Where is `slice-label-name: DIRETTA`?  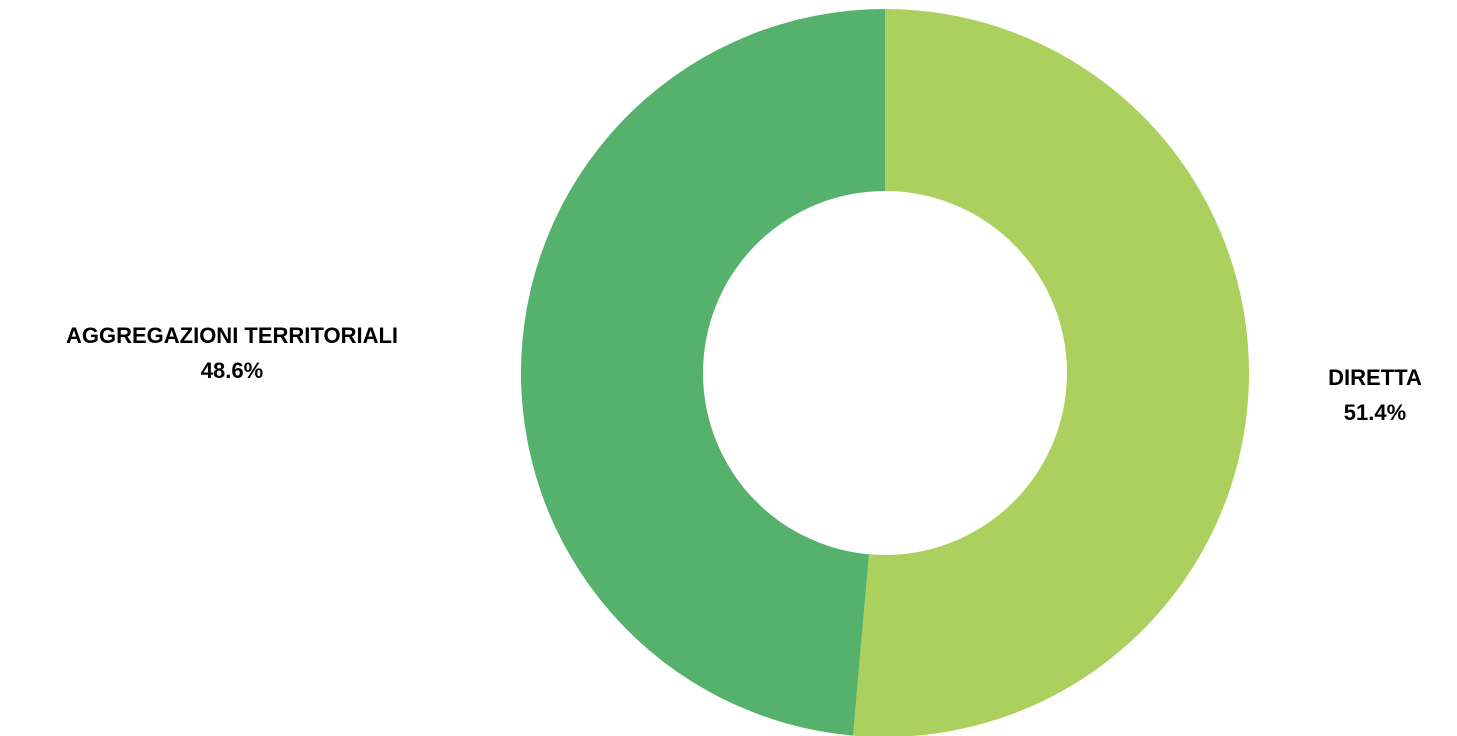 slice-label-name: DIRETTA is located at coordinates (1375, 377).